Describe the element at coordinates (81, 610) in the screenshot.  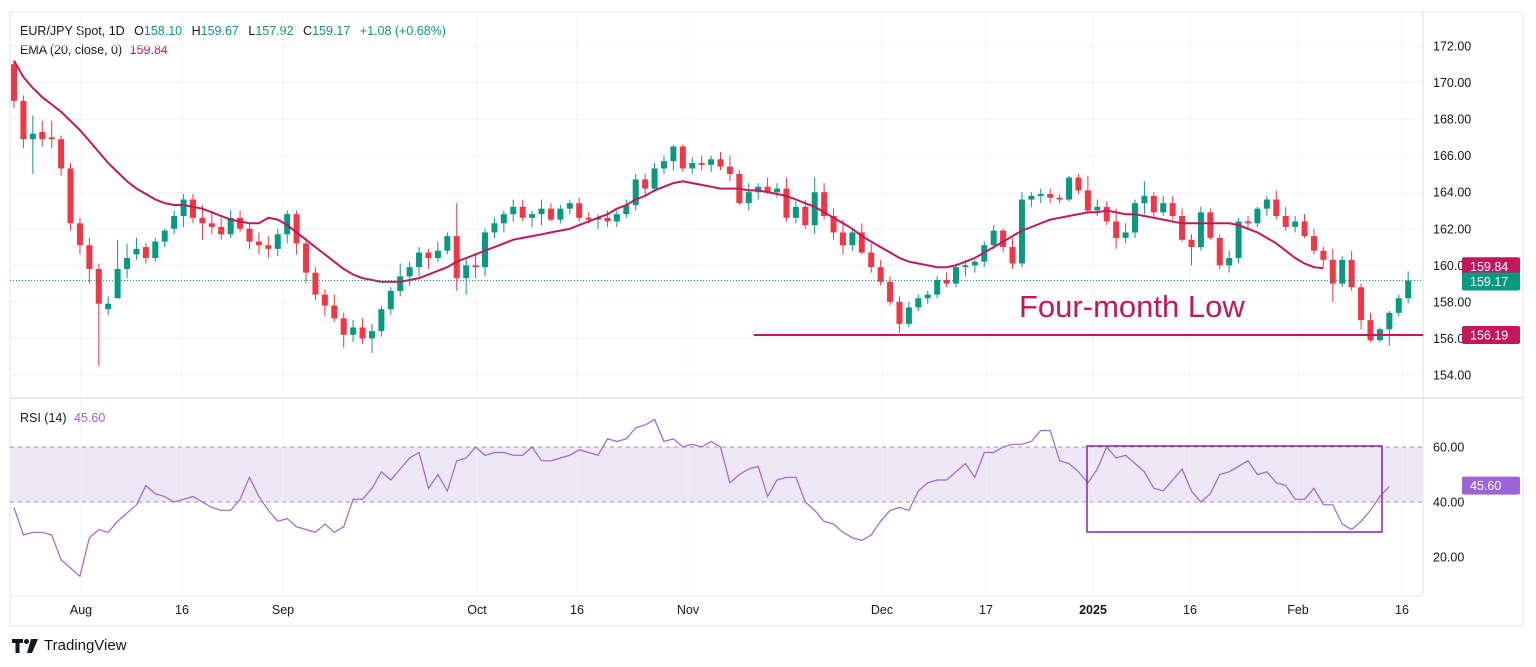
I see `time-tick-label: Aug` at that location.